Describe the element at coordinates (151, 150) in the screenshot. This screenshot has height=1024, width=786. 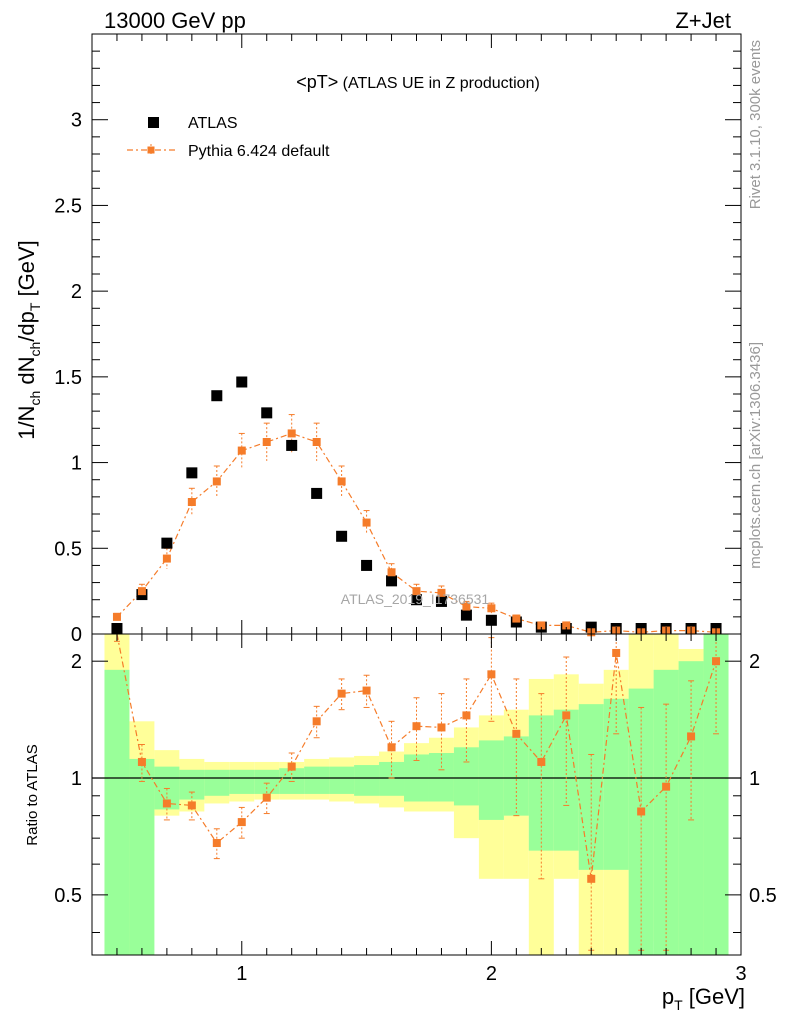
I see `legend-marker-pythia` at that location.